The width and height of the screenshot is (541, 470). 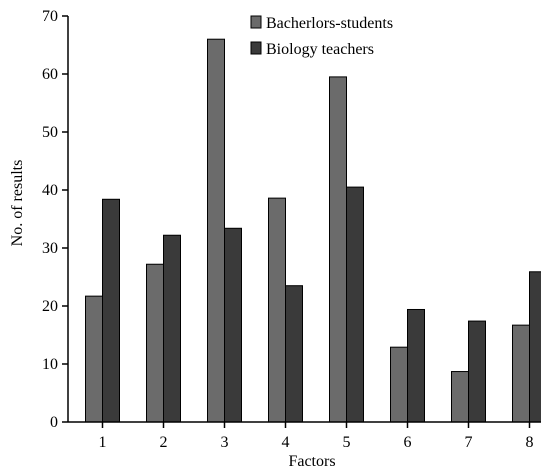 What do you see at coordinates (50, 16) in the screenshot?
I see `y-tick-label: 70` at bounding box center [50, 16].